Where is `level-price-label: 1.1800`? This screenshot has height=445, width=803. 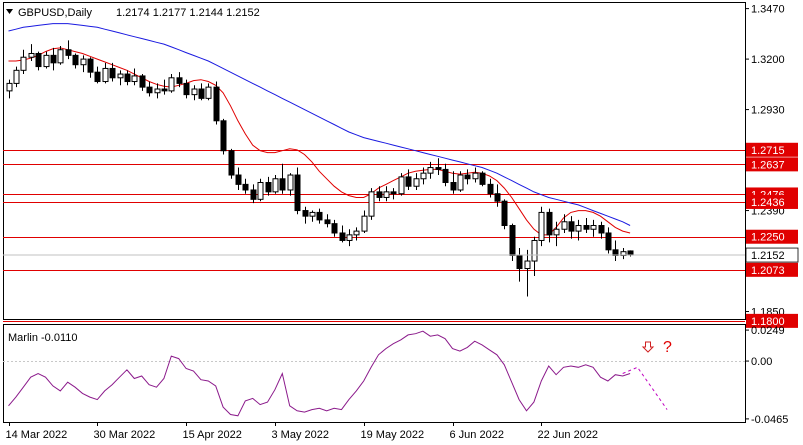 level-price-label: 1.1800 is located at coordinates (768, 322).